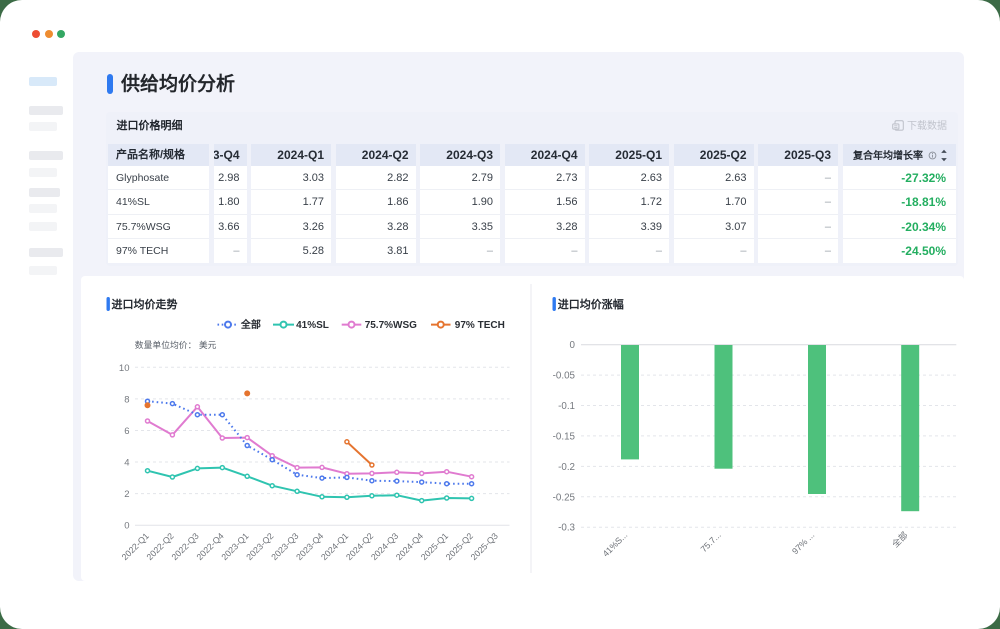 The width and height of the screenshot is (1000, 629). What do you see at coordinates (145, 304) in the screenshot?
I see `svg-text: 进口均价走势` at bounding box center [145, 304].